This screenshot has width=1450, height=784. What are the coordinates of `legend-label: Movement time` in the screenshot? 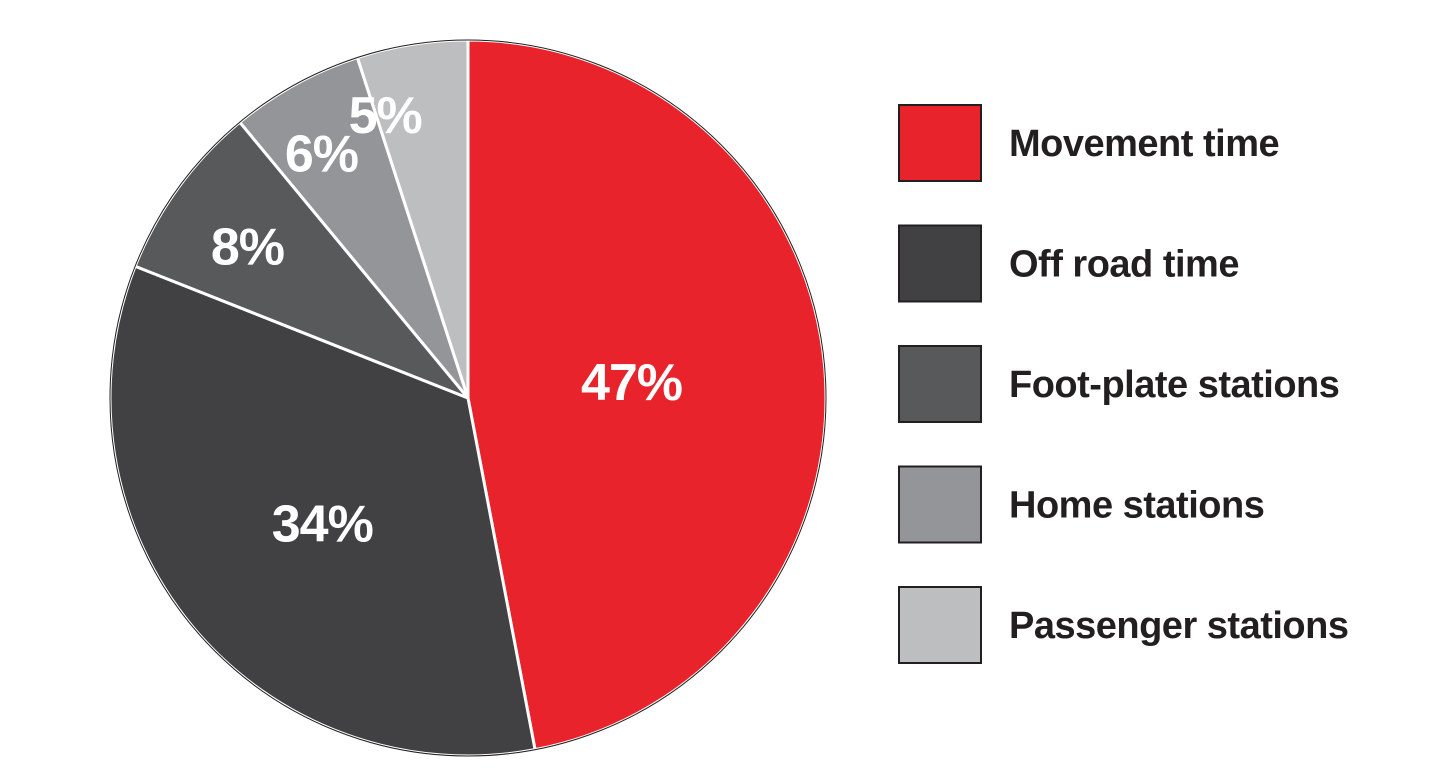 It's located at (1144, 144).